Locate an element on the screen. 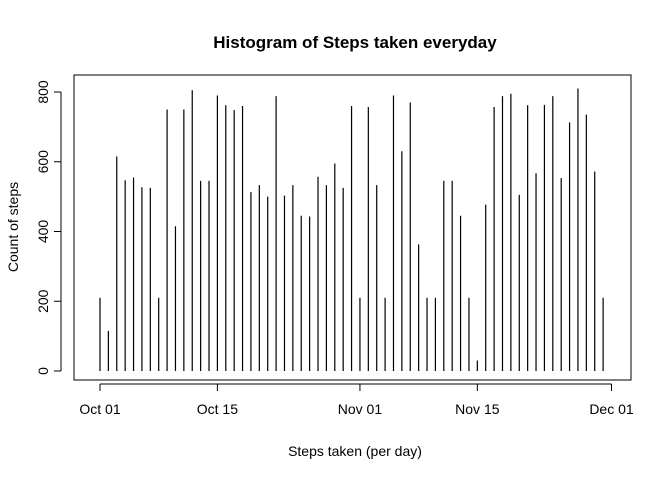 The width and height of the screenshot is (672, 480). y-axis-label: Count of steps is located at coordinates (13, 227).